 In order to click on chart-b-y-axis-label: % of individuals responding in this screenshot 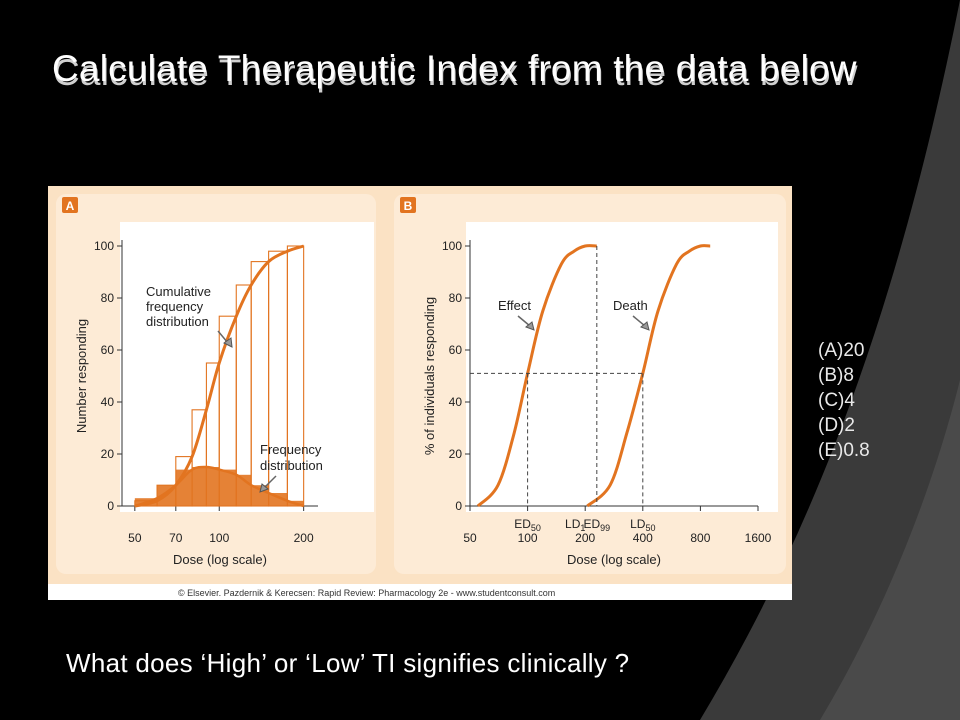, I will do `click(429, 376)`.